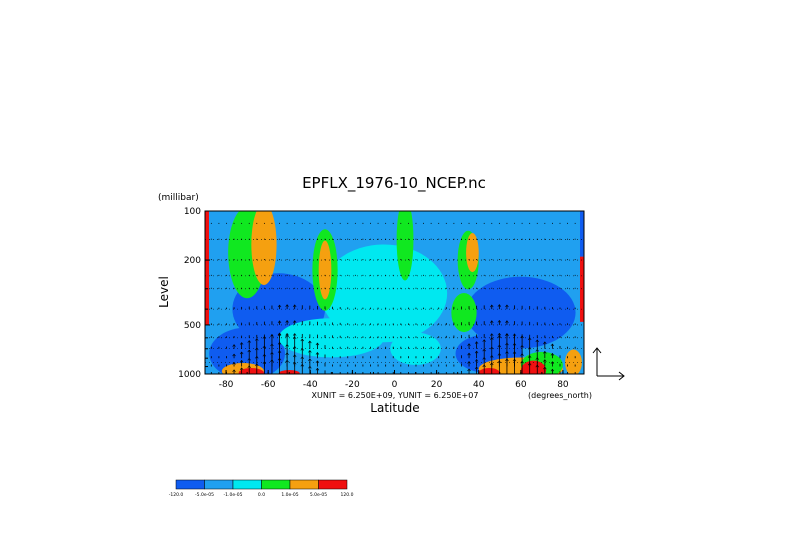 This screenshot has width=789, height=558. Describe the element at coordinates (233, 495) in the screenshot. I see `colorbar-label: -1.0e-05` at that location.